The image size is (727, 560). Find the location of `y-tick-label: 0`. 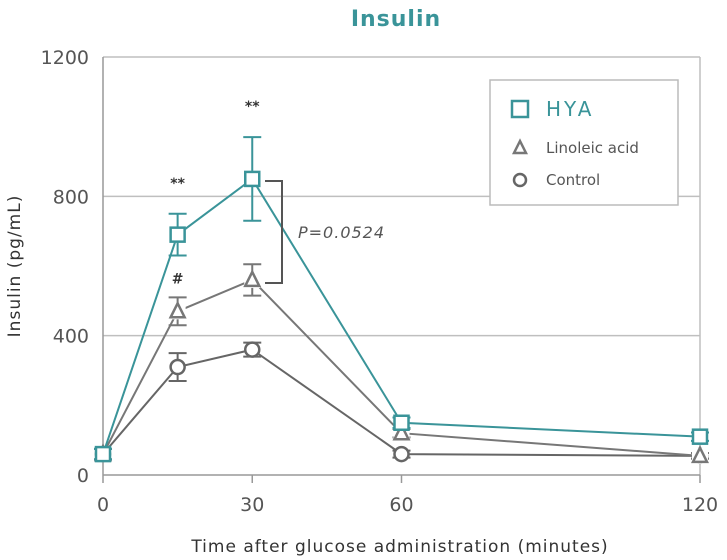

y-tick-label: 0 is located at coordinates (83, 476).